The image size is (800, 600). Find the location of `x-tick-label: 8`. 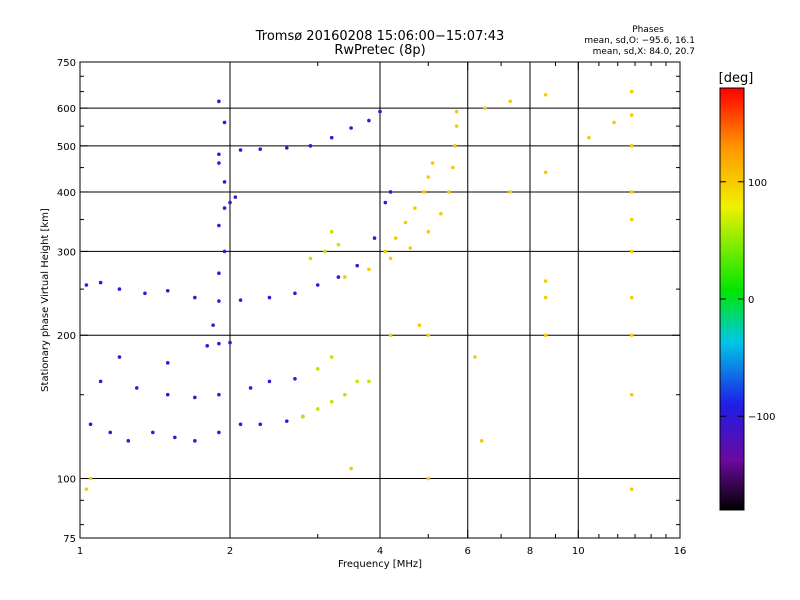

x-tick-label: 8 is located at coordinates (530, 551).